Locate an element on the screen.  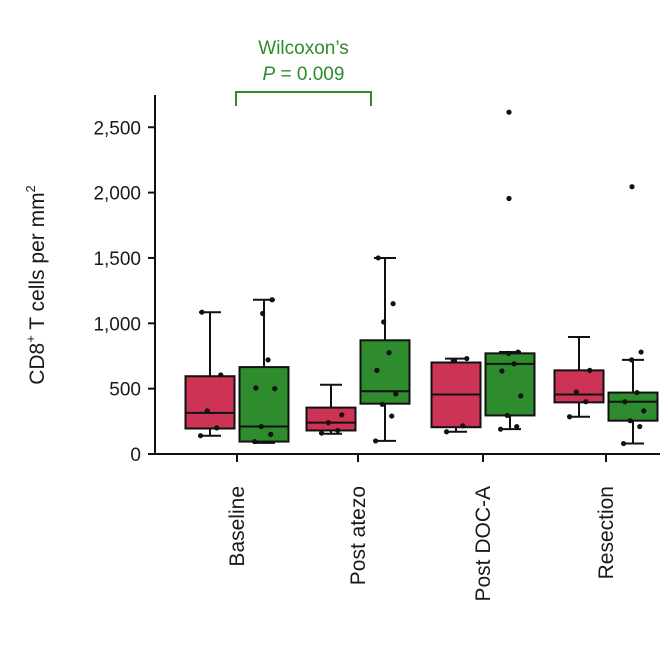
y-tick-label: 0 is located at coordinates (135, 455).